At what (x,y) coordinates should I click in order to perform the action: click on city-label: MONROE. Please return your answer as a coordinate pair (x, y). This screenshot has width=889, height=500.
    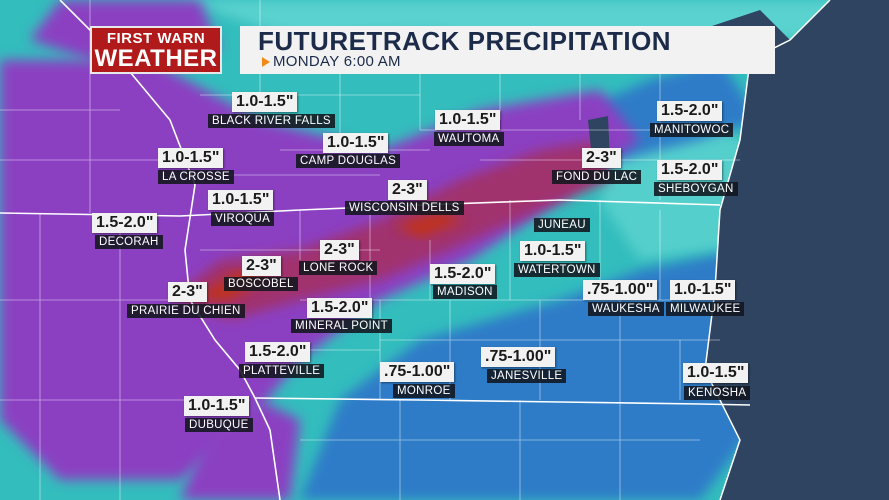
    Looking at the image, I should click on (424, 391).